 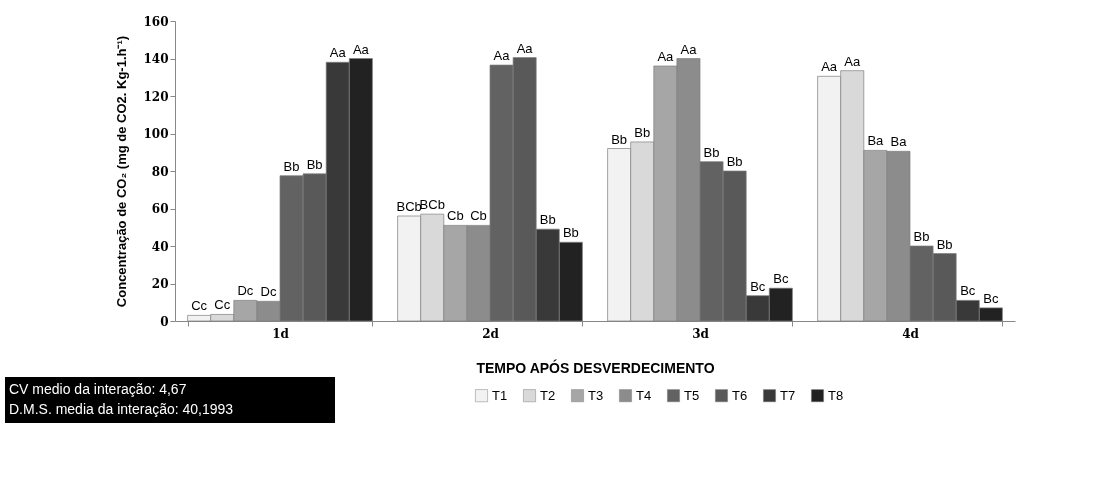 What do you see at coordinates (121, 409) in the screenshot?
I see `text: D.M.S. media da interação: 40,1993` at bounding box center [121, 409].